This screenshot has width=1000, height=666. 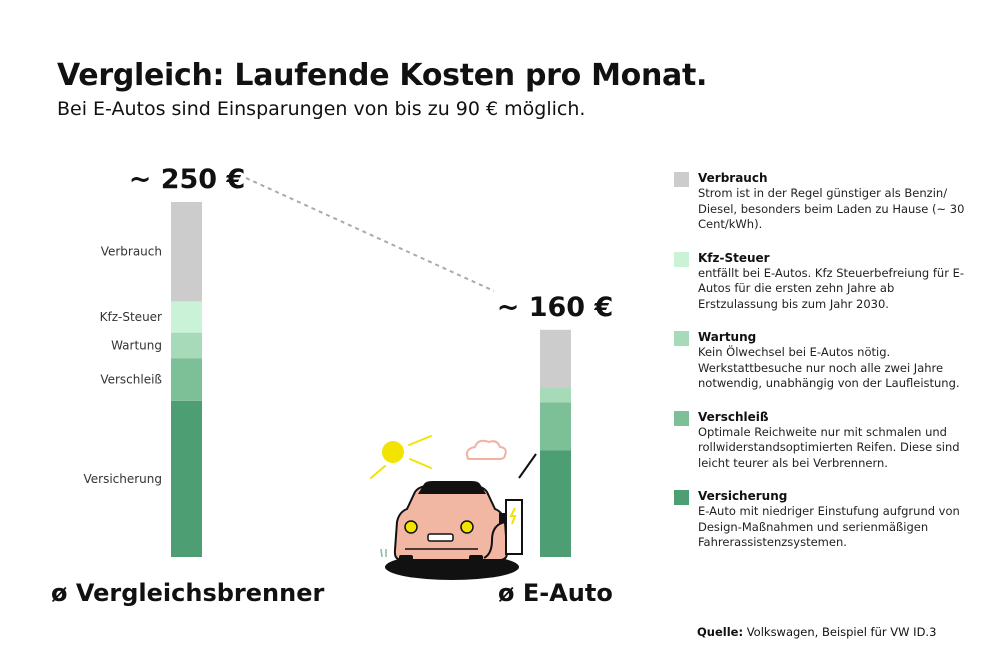 I want to click on segment-label-wartung: Wartung, so click(x=136, y=345).